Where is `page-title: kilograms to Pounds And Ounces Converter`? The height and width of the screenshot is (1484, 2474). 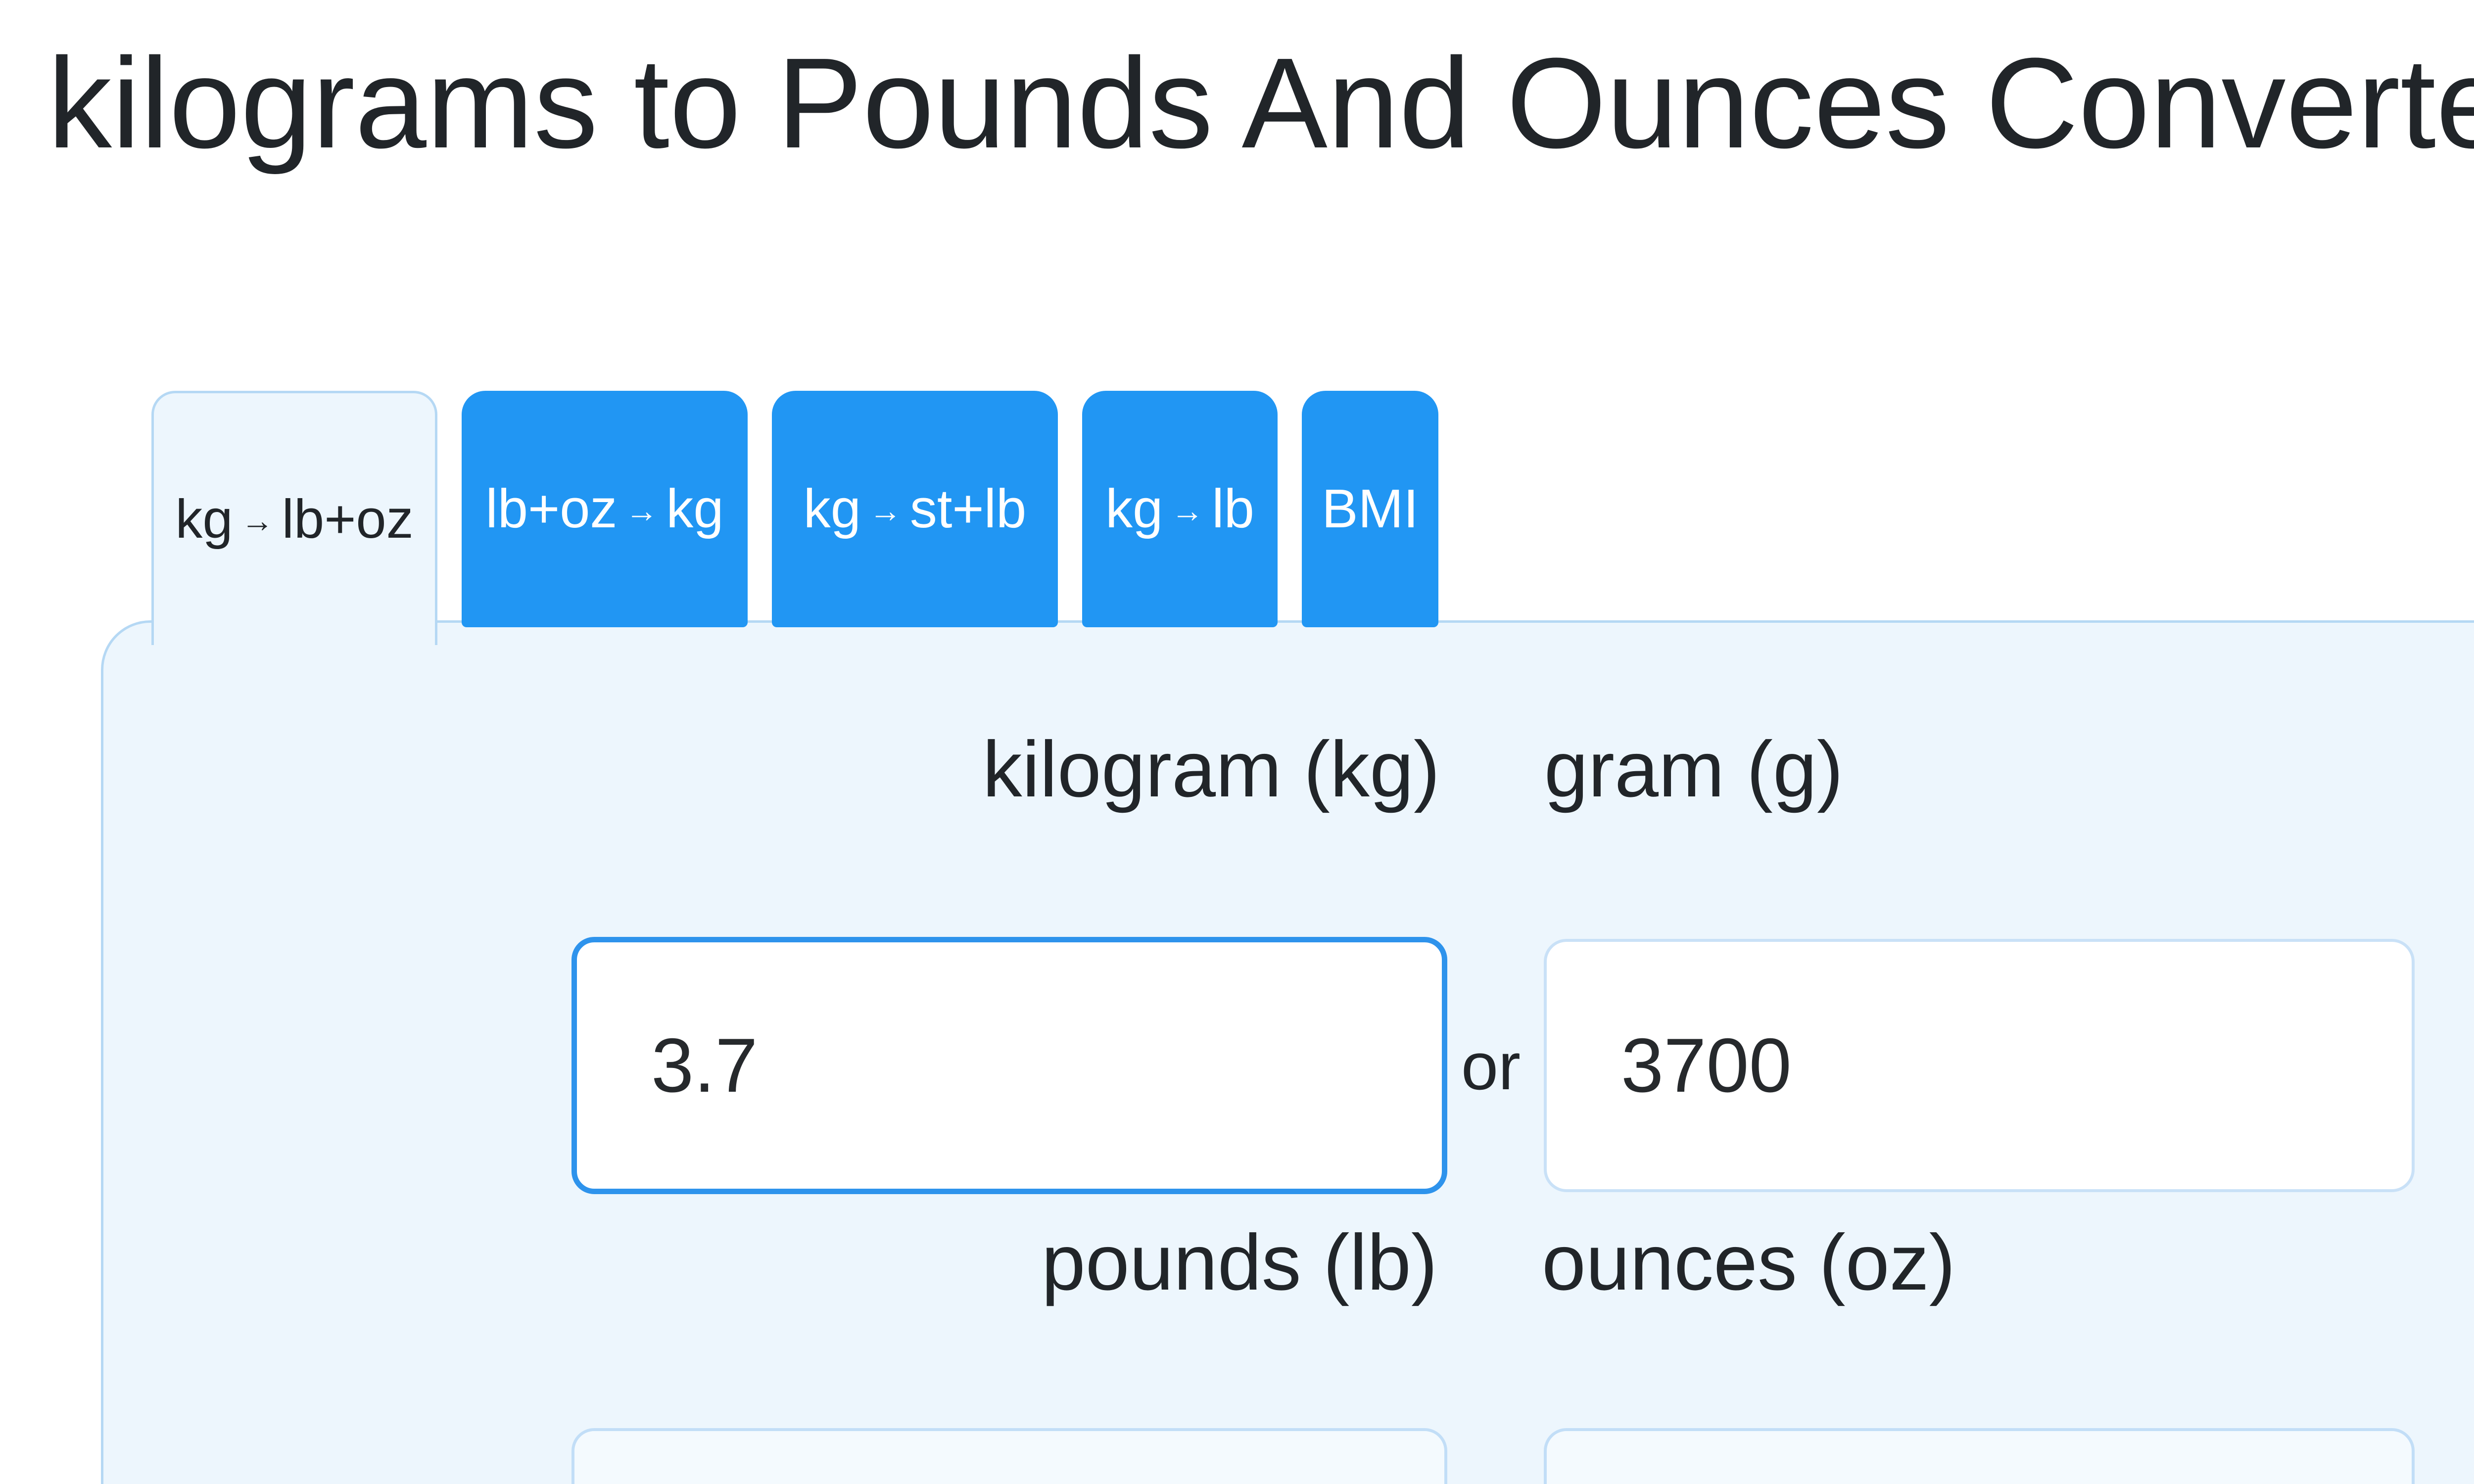 page-title: kilograms to Pounds And Ounces Converter is located at coordinates (1261, 103).